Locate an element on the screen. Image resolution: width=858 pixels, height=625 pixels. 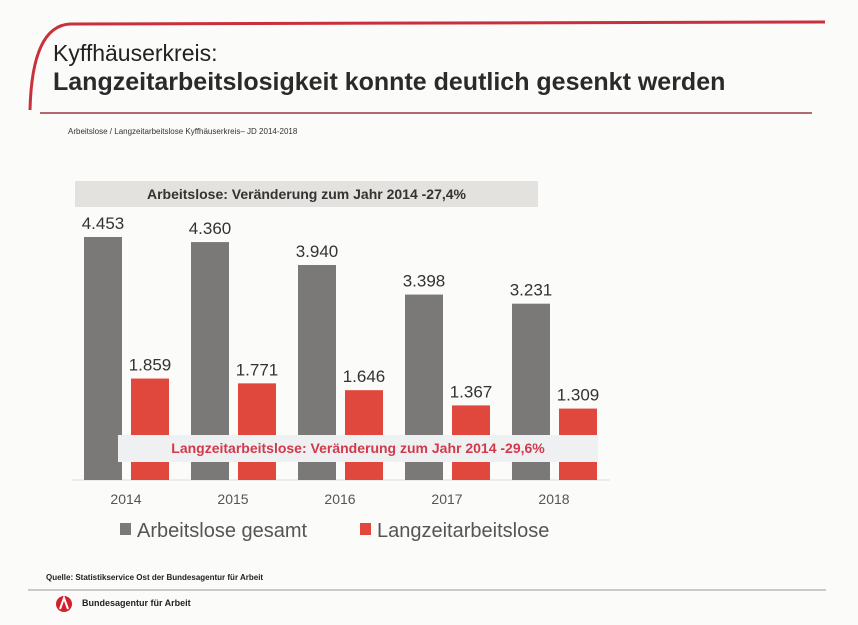
data-label: 4.360 is located at coordinates (210, 228).